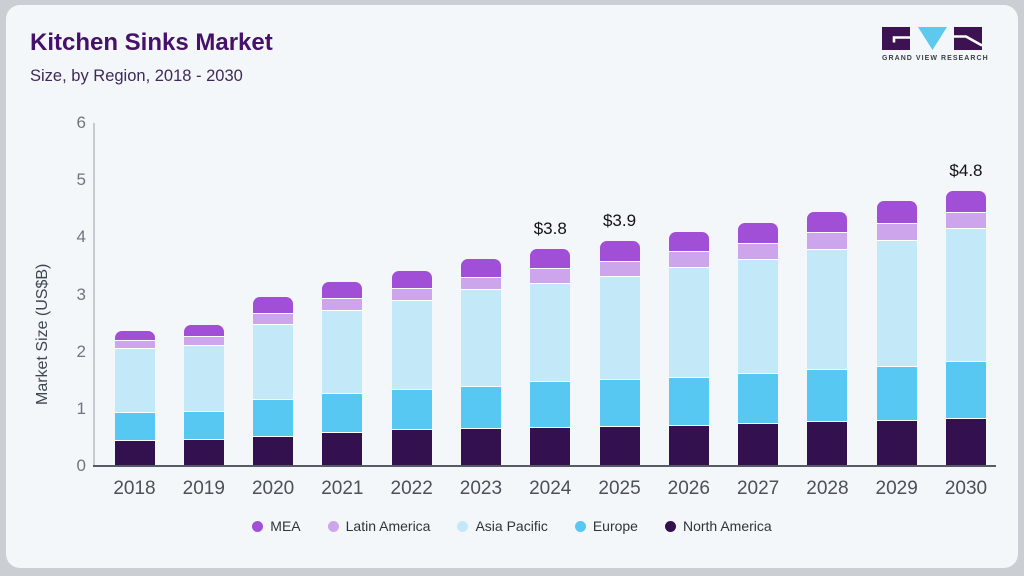 The width and height of the screenshot is (1024, 576). I want to click on logo-v-triangle, so click(932, 38).